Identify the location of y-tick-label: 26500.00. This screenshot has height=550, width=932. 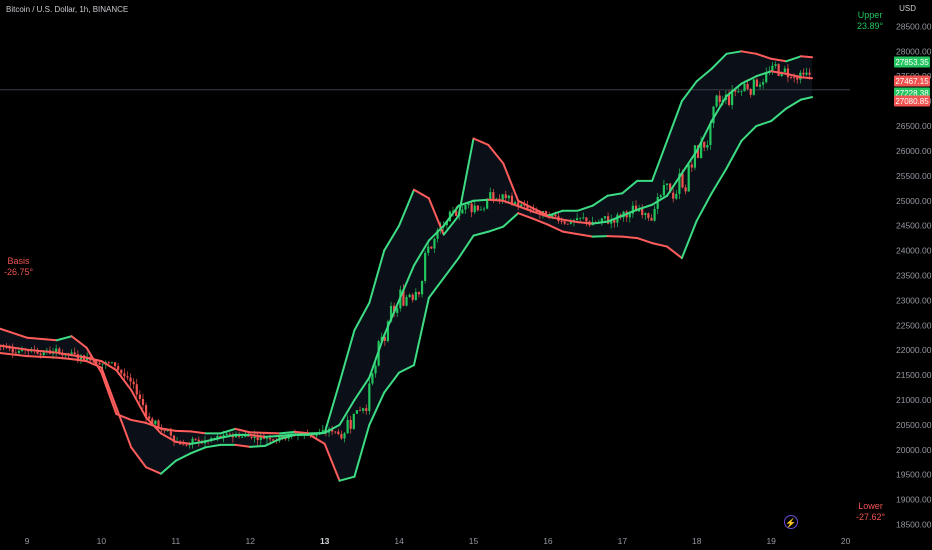
(914, 126).